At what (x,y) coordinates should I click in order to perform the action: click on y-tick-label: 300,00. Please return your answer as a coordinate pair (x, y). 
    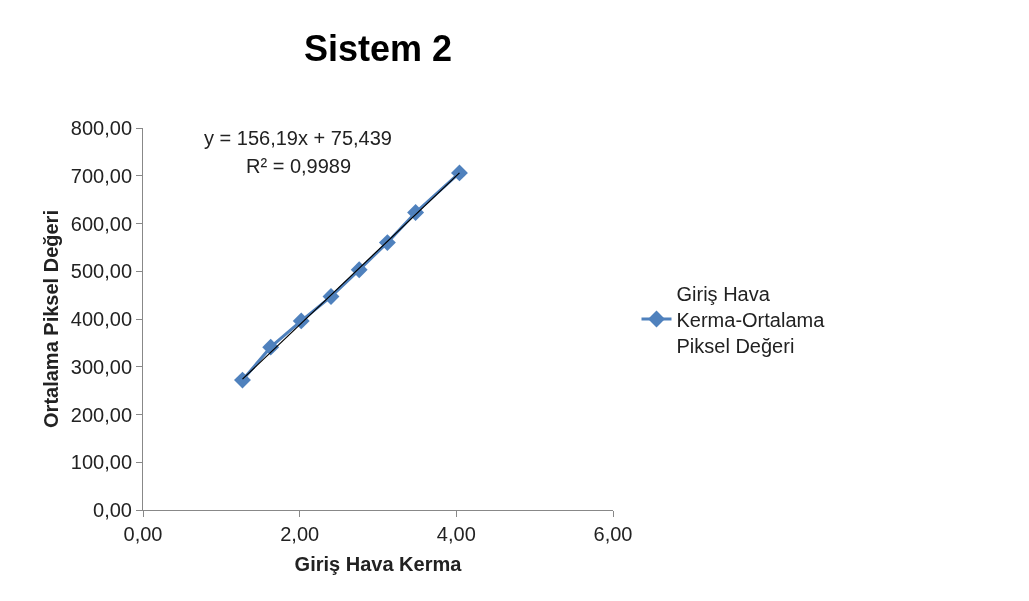
    Looking at the image, I should click on (101, 366).